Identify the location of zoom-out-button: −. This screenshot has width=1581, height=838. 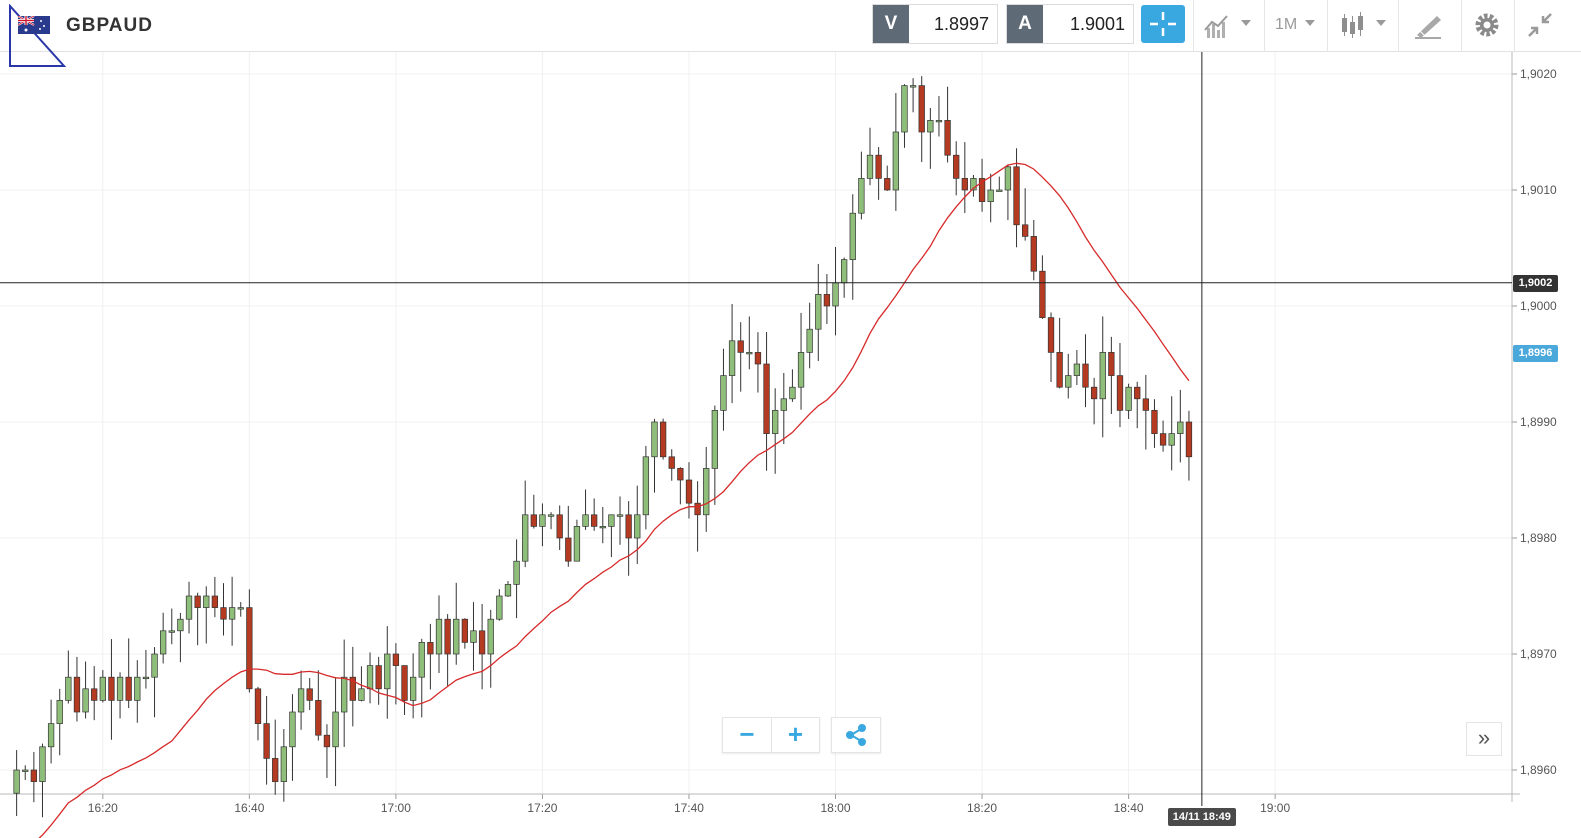
(747, 734).